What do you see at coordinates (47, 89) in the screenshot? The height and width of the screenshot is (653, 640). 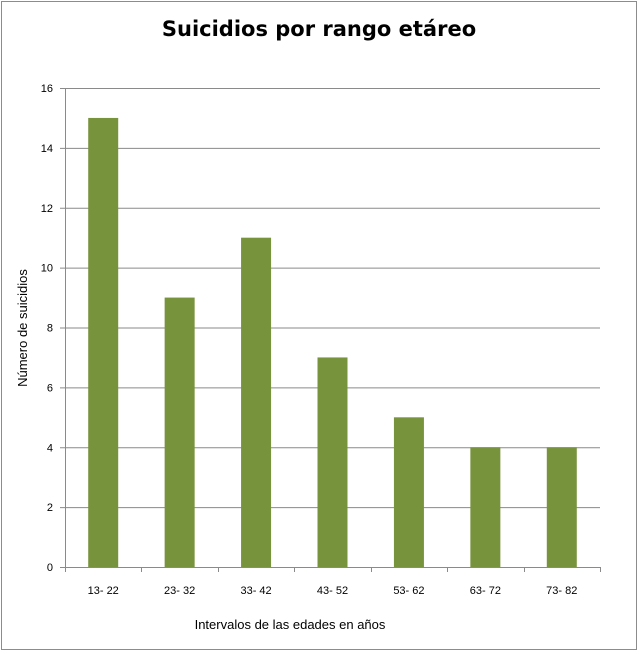 I see `y-tick-label: 16` at bounding box center [47, 89].